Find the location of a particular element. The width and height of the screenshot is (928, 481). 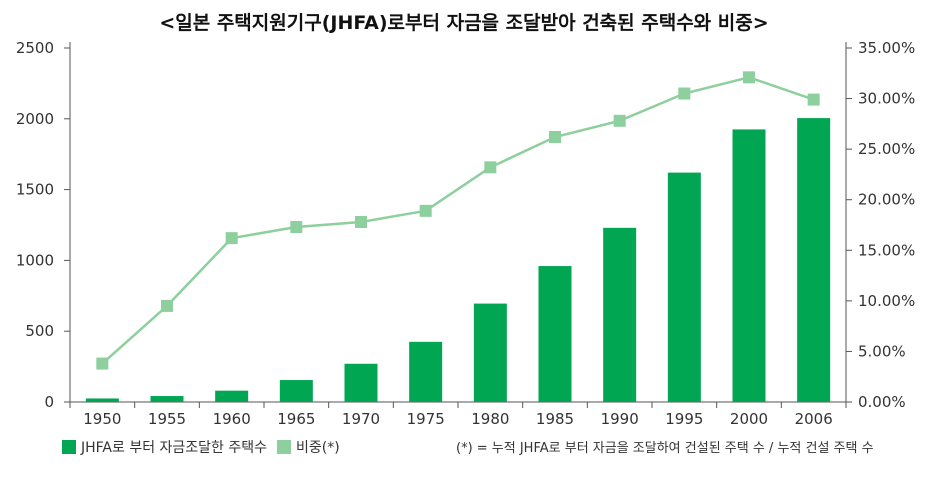

y-right-tick-label: 10.00% is located at coordinates (886, 301).